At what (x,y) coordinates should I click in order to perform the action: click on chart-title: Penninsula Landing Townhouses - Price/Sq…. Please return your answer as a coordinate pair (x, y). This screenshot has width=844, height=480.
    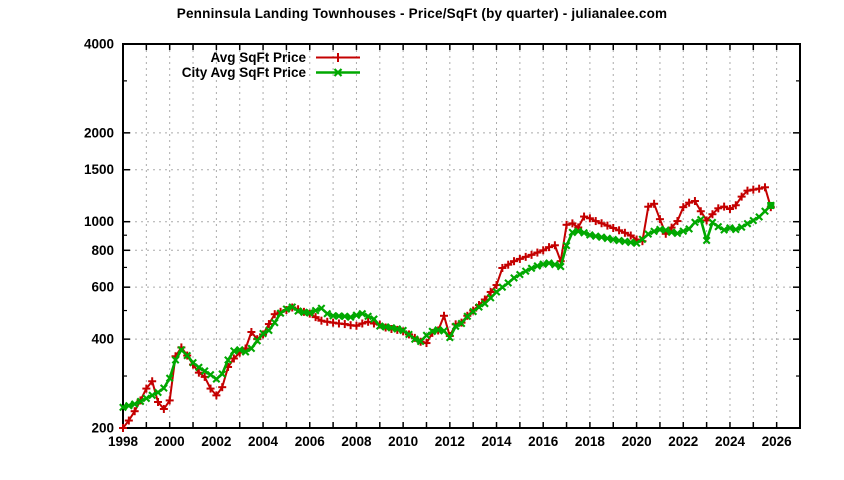
    Looking at the image, I should click on (422, 13).